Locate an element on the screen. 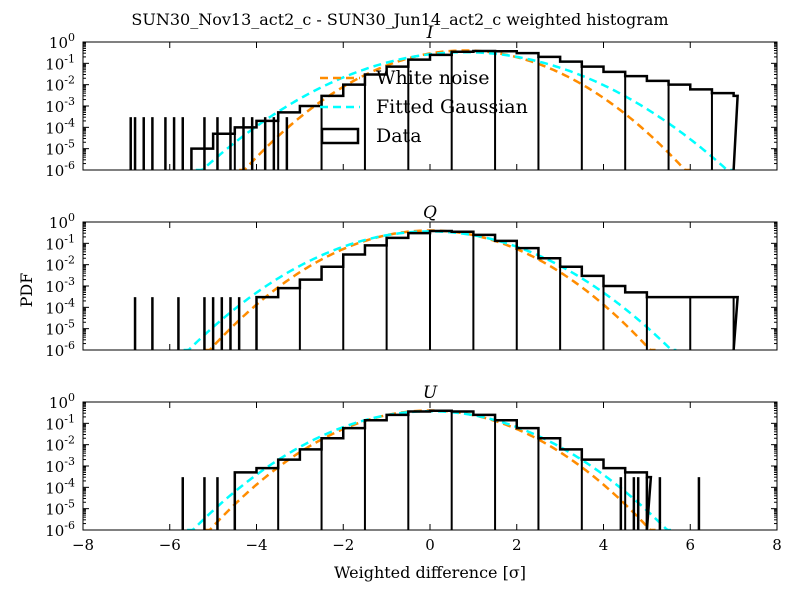 Image resolution: width=800 pixels, height=604 pixels. legend-label: Fitted Gaussian is located at coordinates (452, 107).